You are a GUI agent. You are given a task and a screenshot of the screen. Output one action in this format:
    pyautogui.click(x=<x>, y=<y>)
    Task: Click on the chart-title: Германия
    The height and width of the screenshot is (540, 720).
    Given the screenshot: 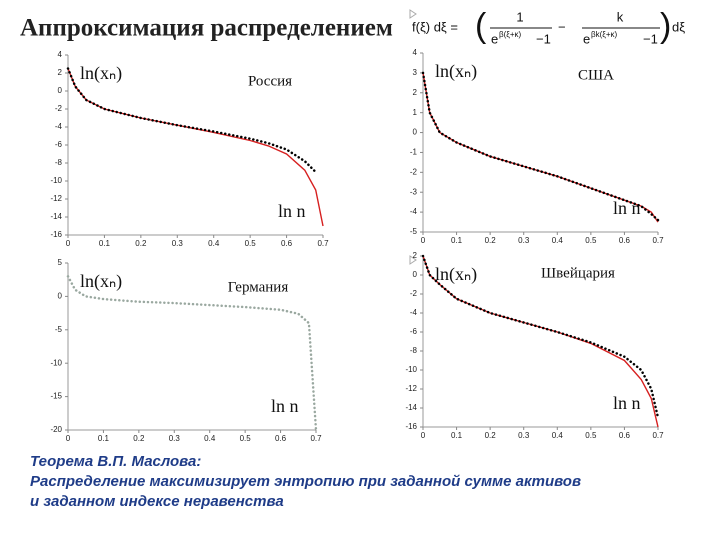 What is the action you would take?
    pyautogui.click(x=258, y=287)
    